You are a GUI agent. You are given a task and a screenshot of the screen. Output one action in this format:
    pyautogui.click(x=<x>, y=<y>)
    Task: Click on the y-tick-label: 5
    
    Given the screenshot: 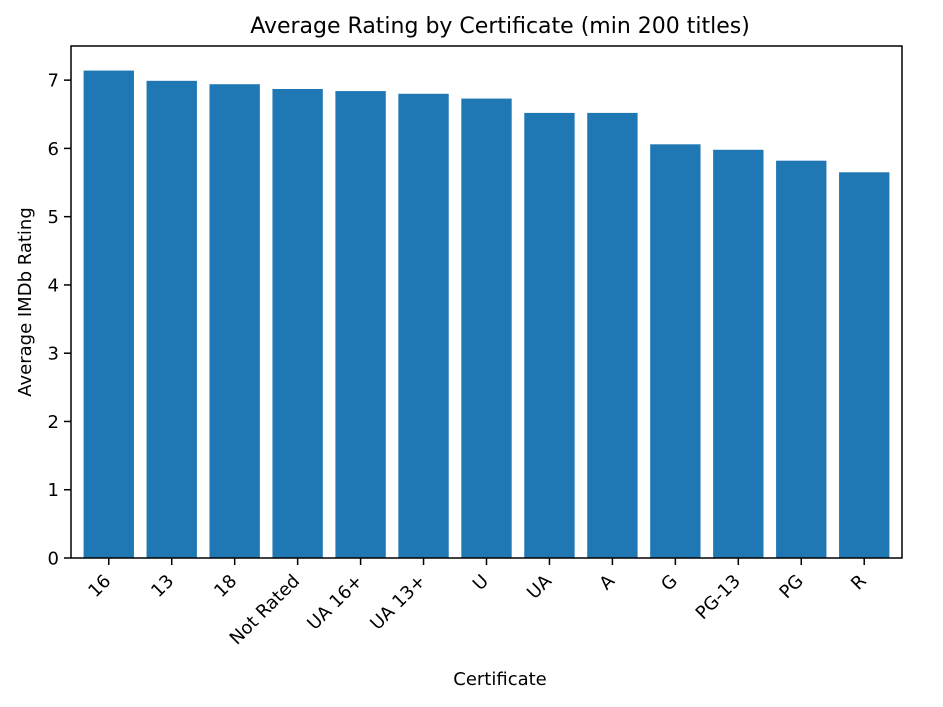 What is the action you would take?
    pyautogui.click(x=53, y=217)
    